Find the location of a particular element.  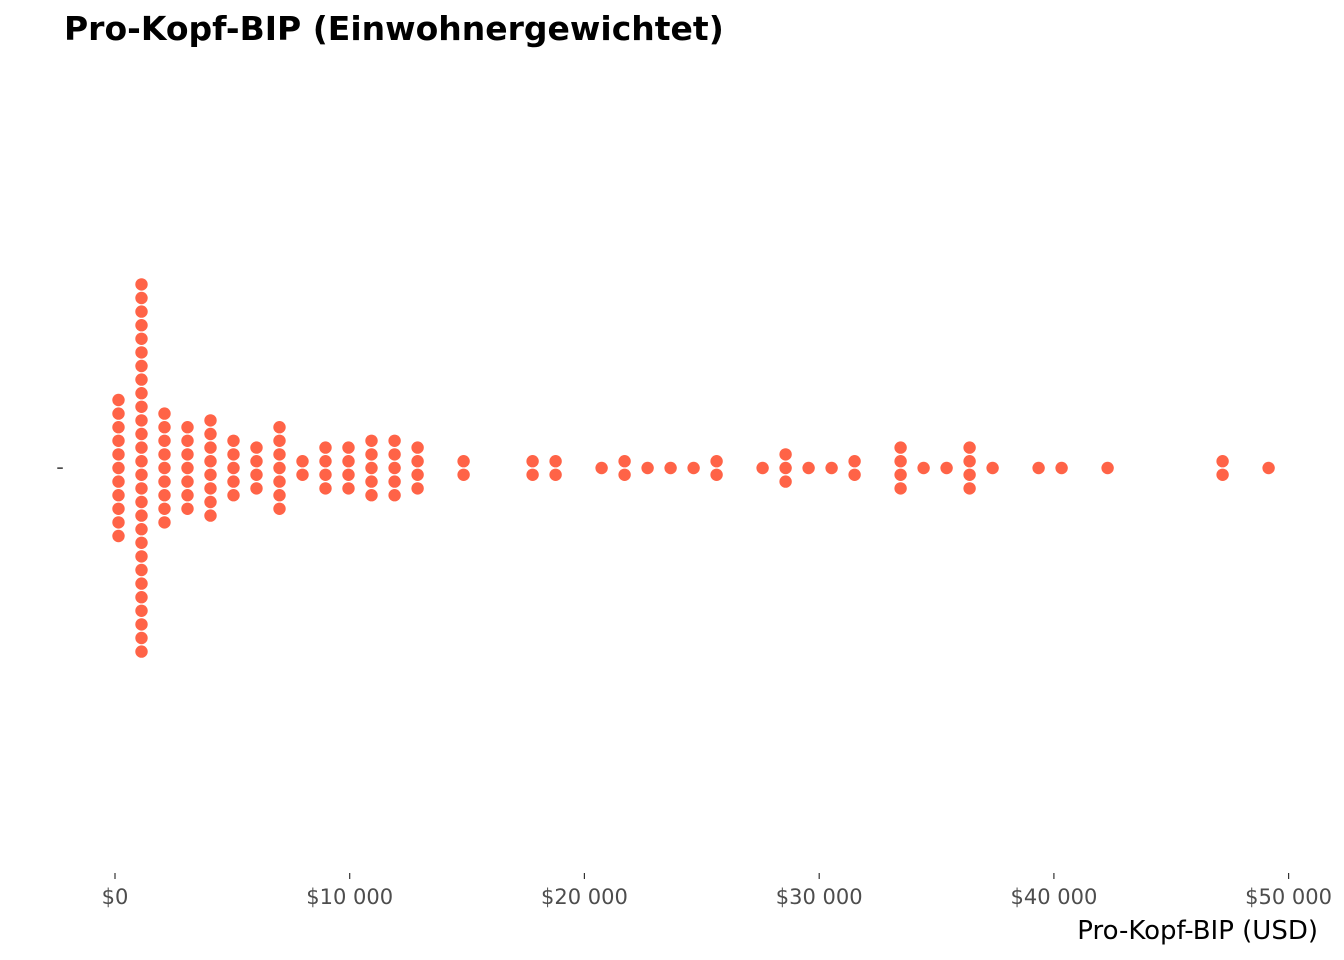

x-tick-label: $40 000 is located at coordinates (1053, 897).